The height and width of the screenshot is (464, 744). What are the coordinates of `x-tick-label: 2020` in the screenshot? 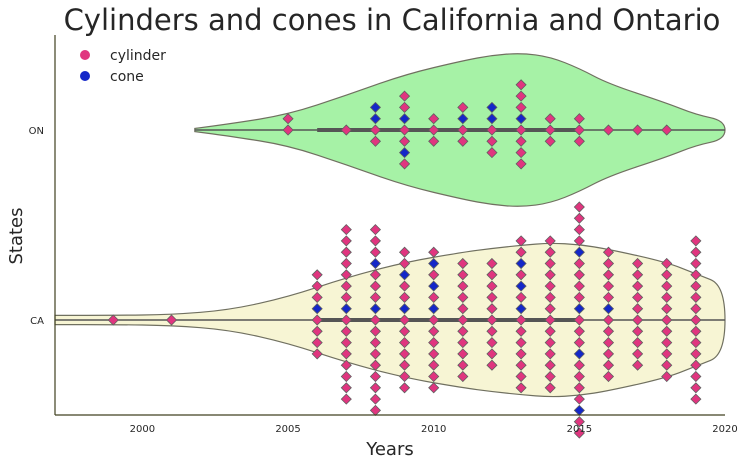 It's located at (724, 429).